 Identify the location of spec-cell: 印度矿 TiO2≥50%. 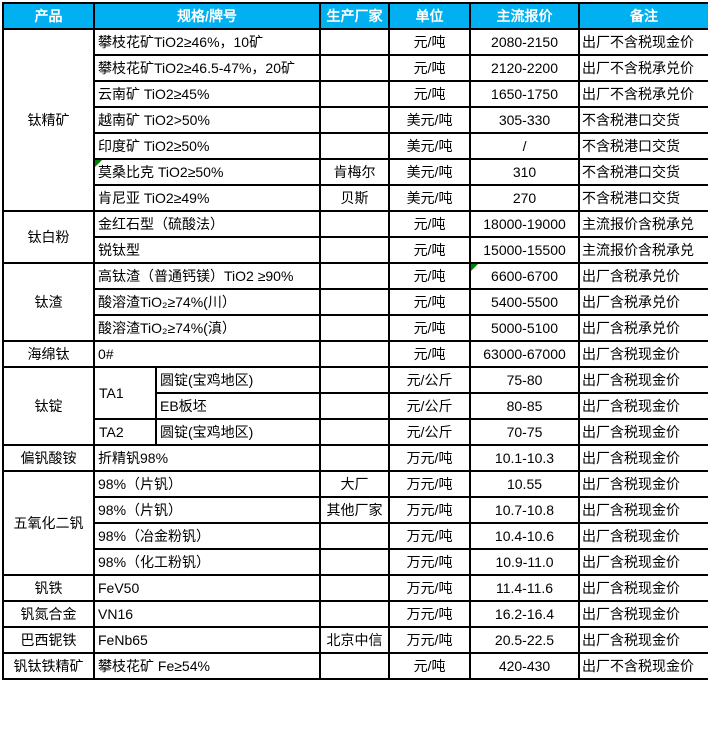
(207, 146).